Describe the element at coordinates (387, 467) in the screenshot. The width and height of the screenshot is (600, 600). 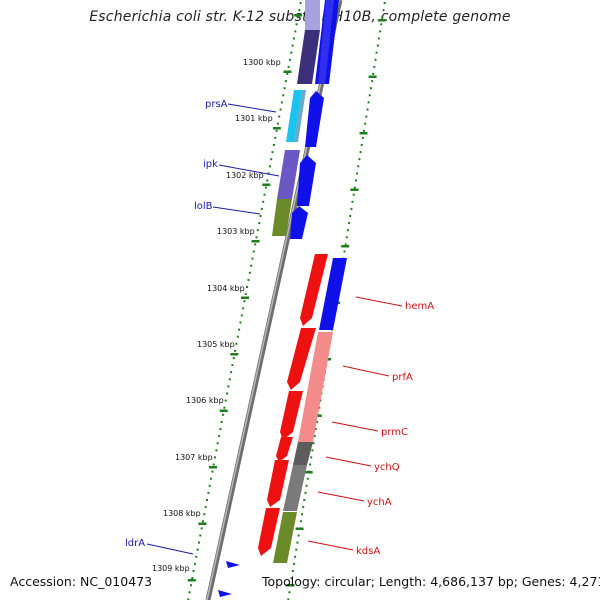
I see `gene-label-ychQ: ychQ` at that location.